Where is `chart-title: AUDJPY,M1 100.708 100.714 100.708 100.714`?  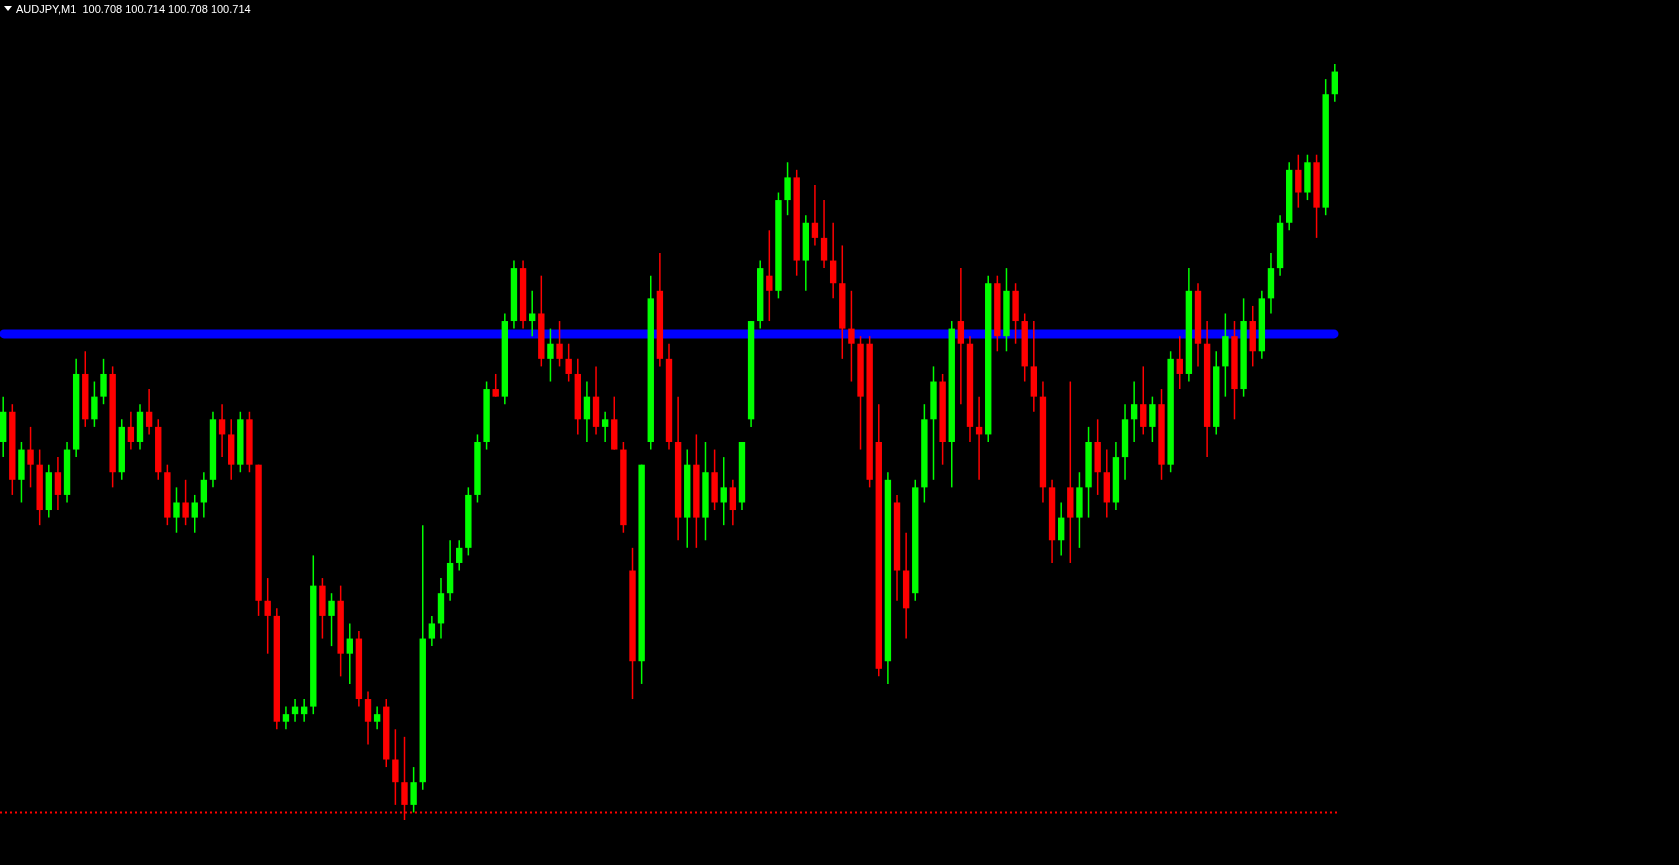 chart-title: AUDJPY,M1 100.708 100.714 100.708 100.714 is located at coordinates (133, 9).